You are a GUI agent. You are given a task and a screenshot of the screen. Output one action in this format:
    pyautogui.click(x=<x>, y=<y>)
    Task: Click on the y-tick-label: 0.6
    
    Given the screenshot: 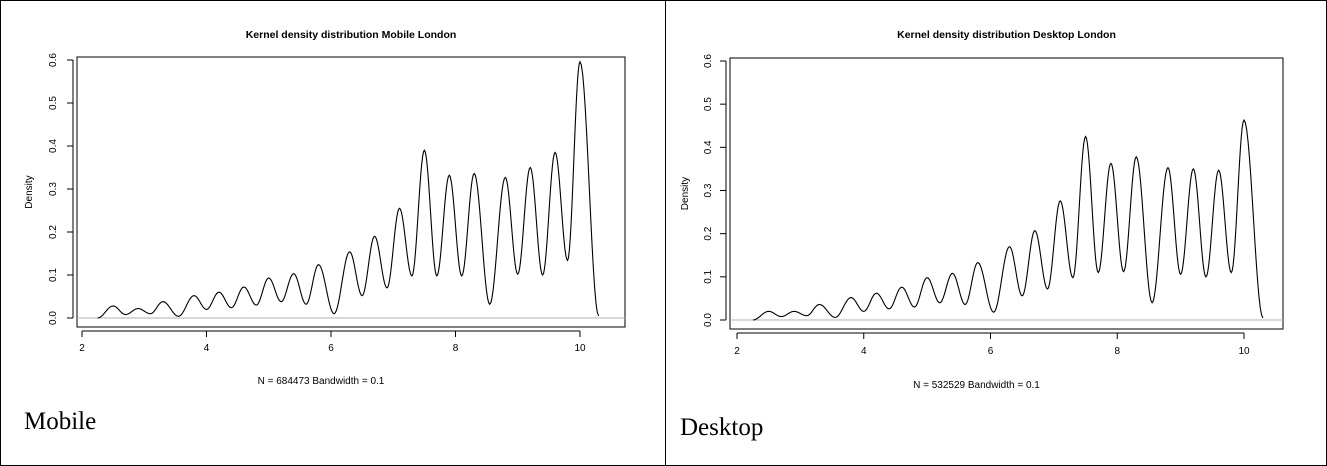 What is the action you would take?
    pyautogui.click(x=708, y=61)
    